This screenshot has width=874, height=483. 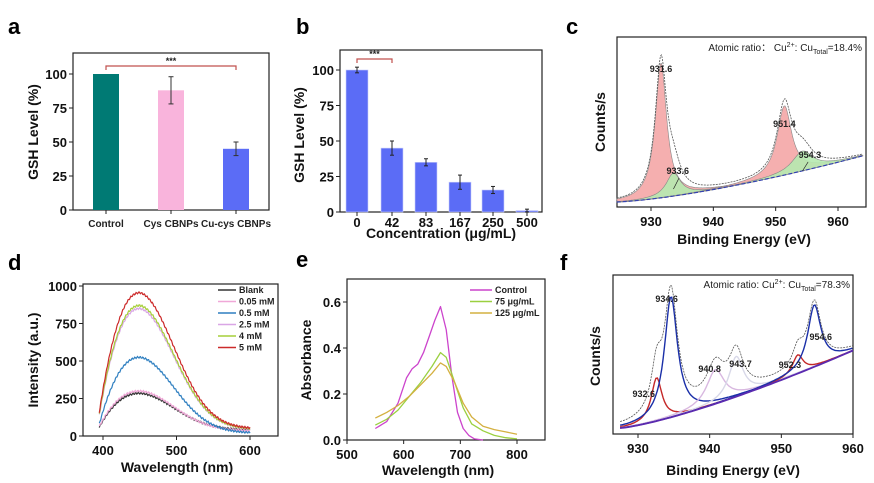 I want to click on panel-label-d: d, so click(x=14, y=262).